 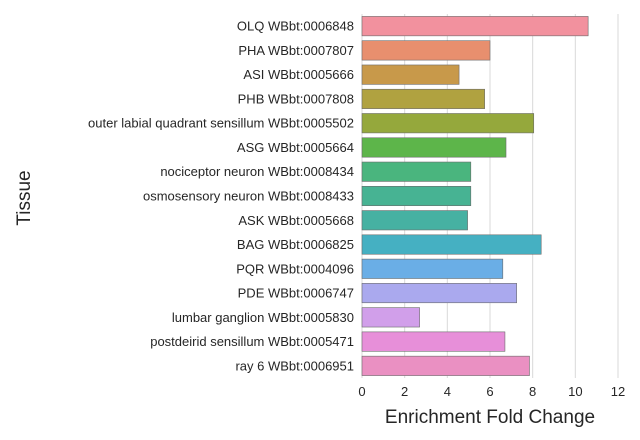 I want to click on y-tick-label: osmosensory neuron WBbt:0008433, so click(x=248, y=196).